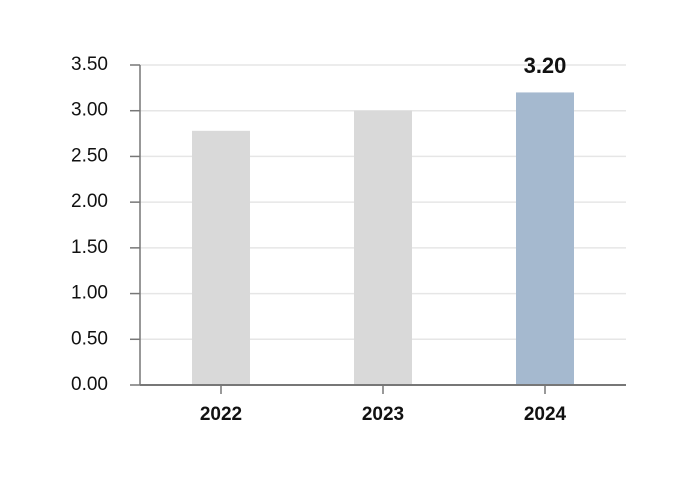 This screenshot has width=690, height=492. Describe the element at coordinates (221, 414) in the screenshot. I see `x-tick-label: 2022` at that location.